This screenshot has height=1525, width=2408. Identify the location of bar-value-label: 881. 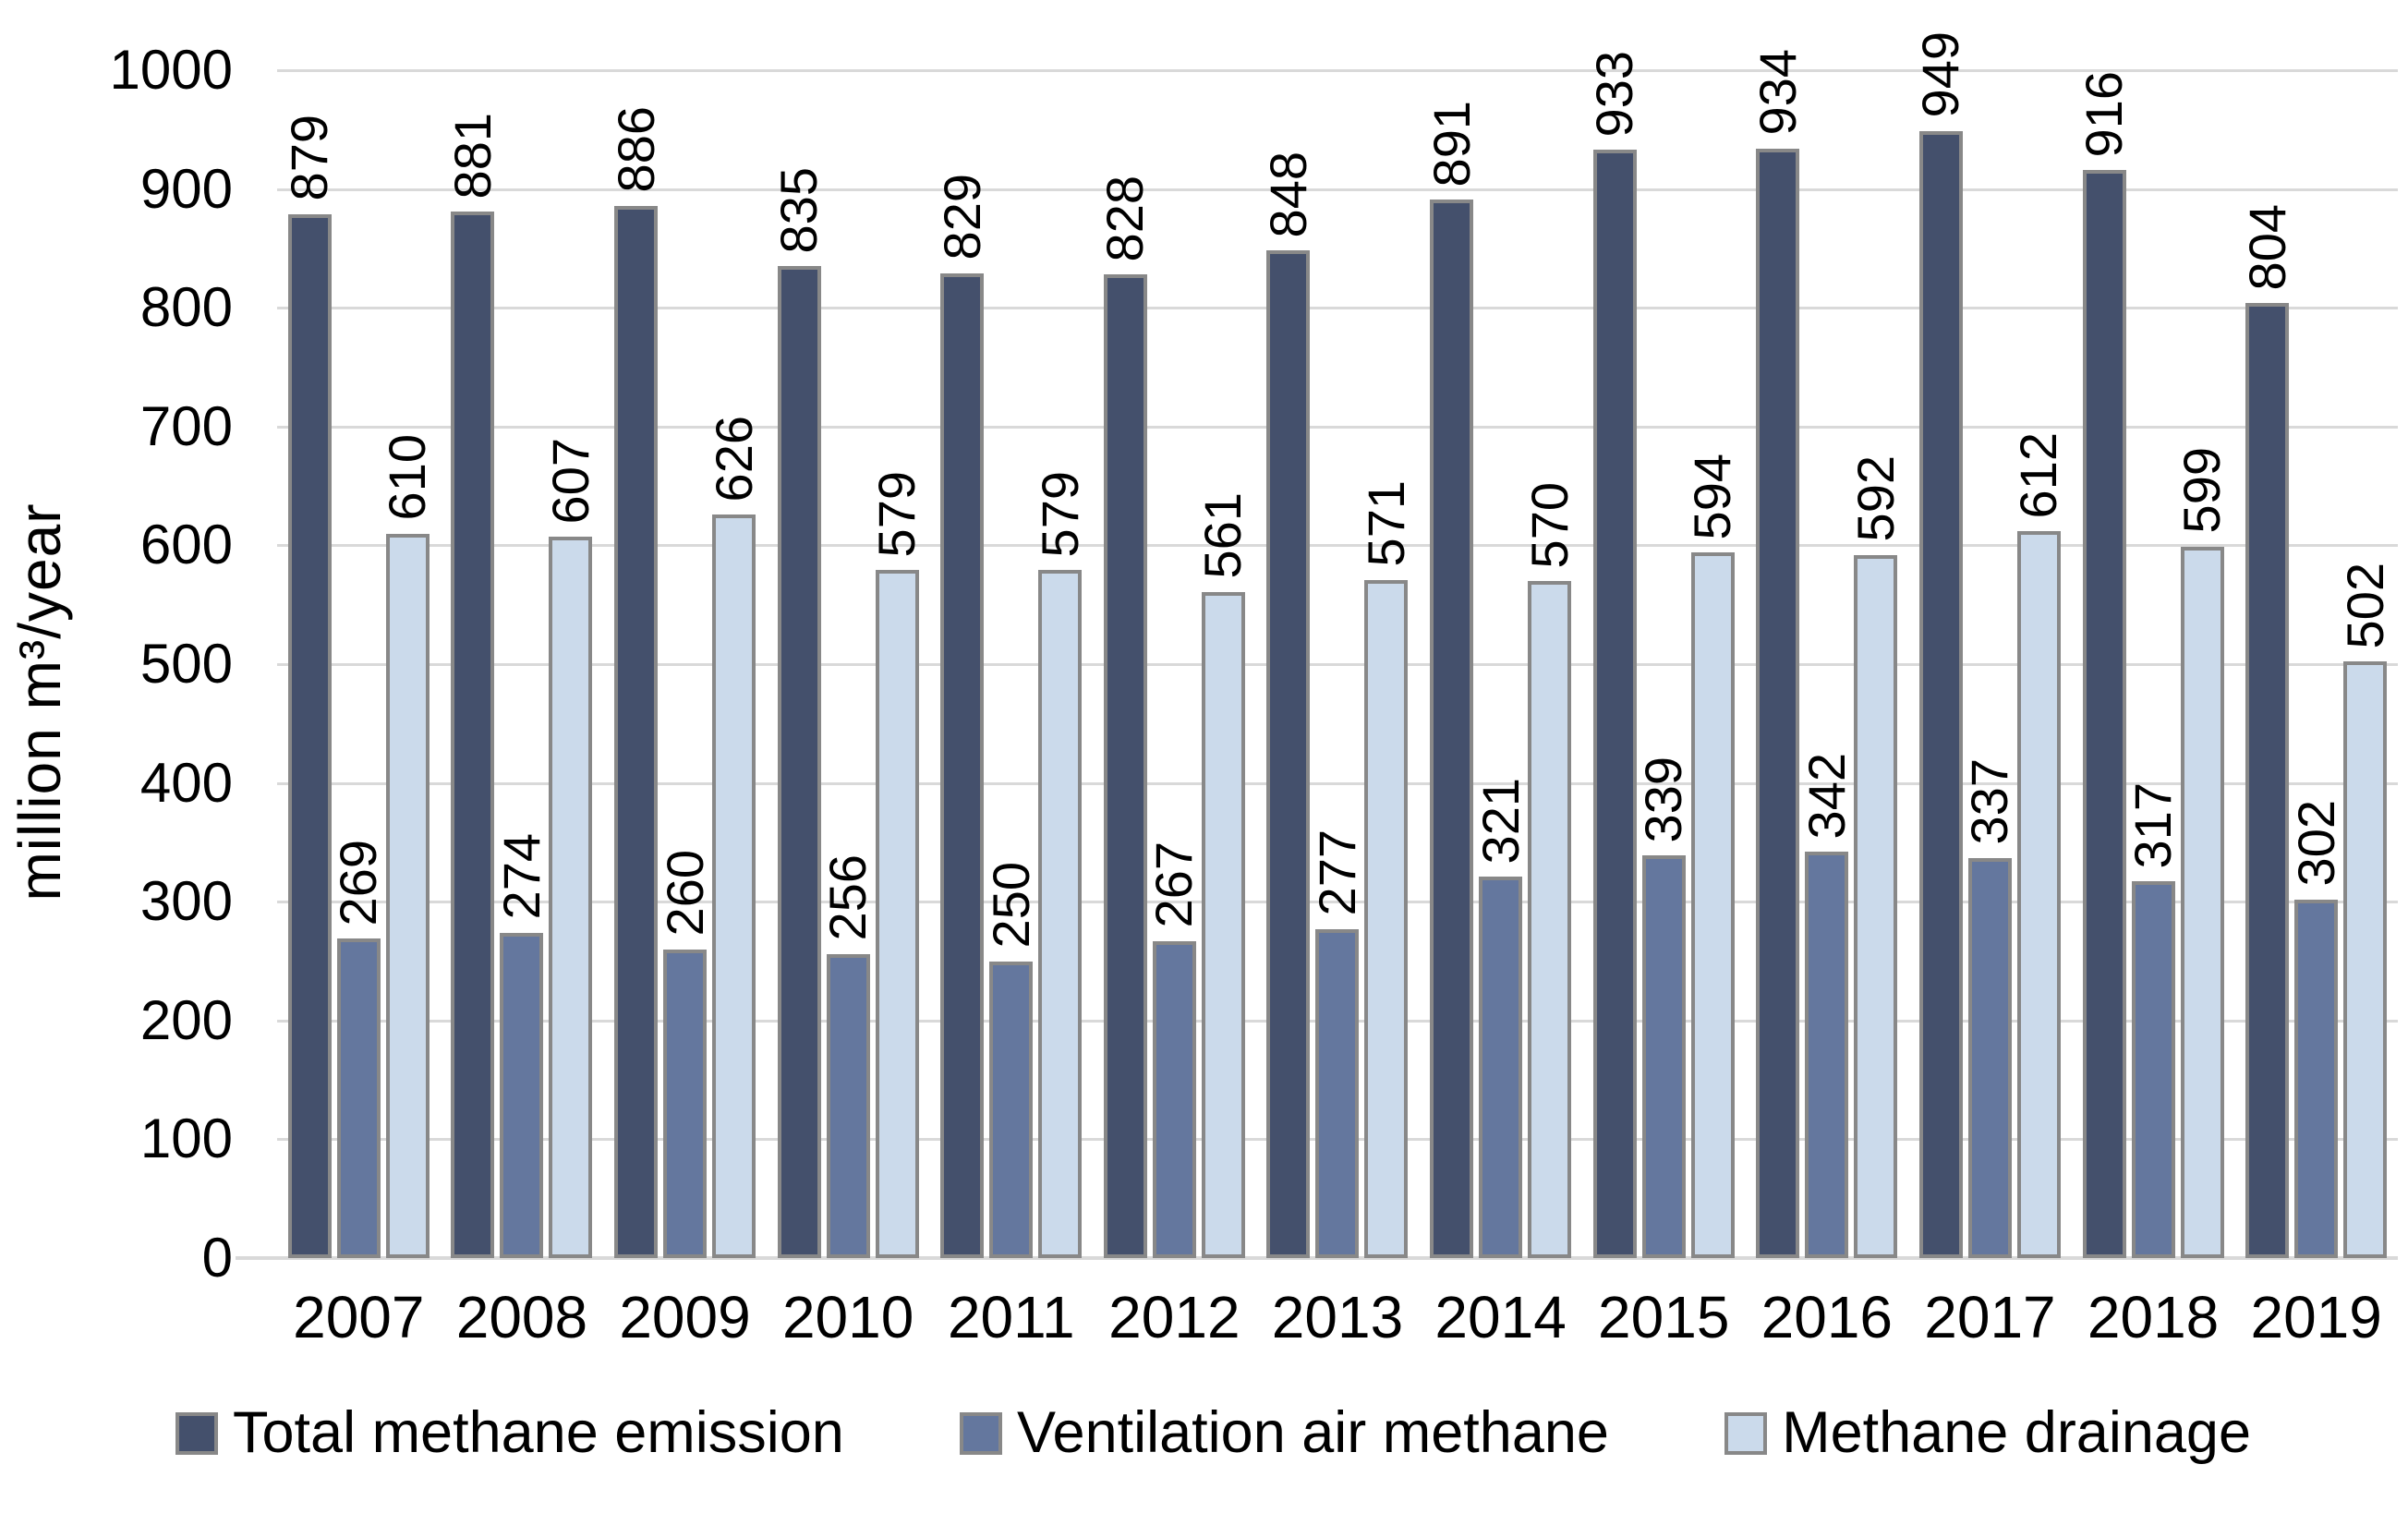
(472, 156).